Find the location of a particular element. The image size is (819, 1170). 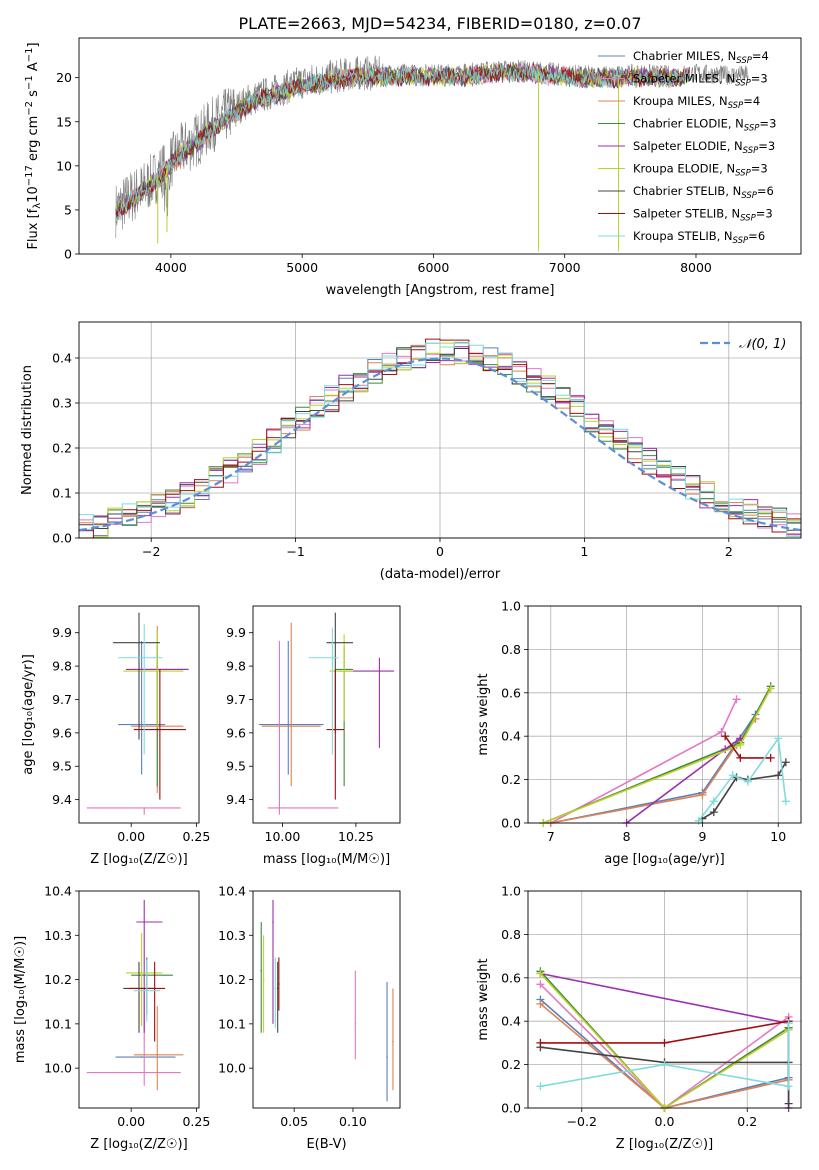

x-tick-label: 2 is located at coordinates (729, 551).